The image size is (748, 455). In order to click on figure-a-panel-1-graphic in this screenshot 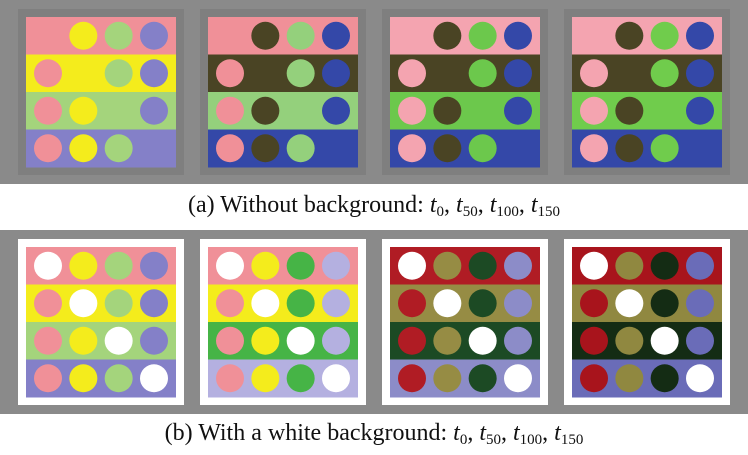, I will do `click(283, 92)`.